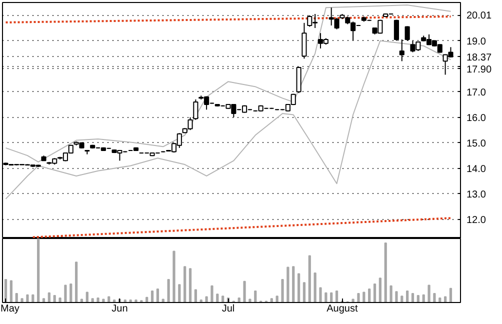  I want to click on x-tick-label: May, so click(10, 309).